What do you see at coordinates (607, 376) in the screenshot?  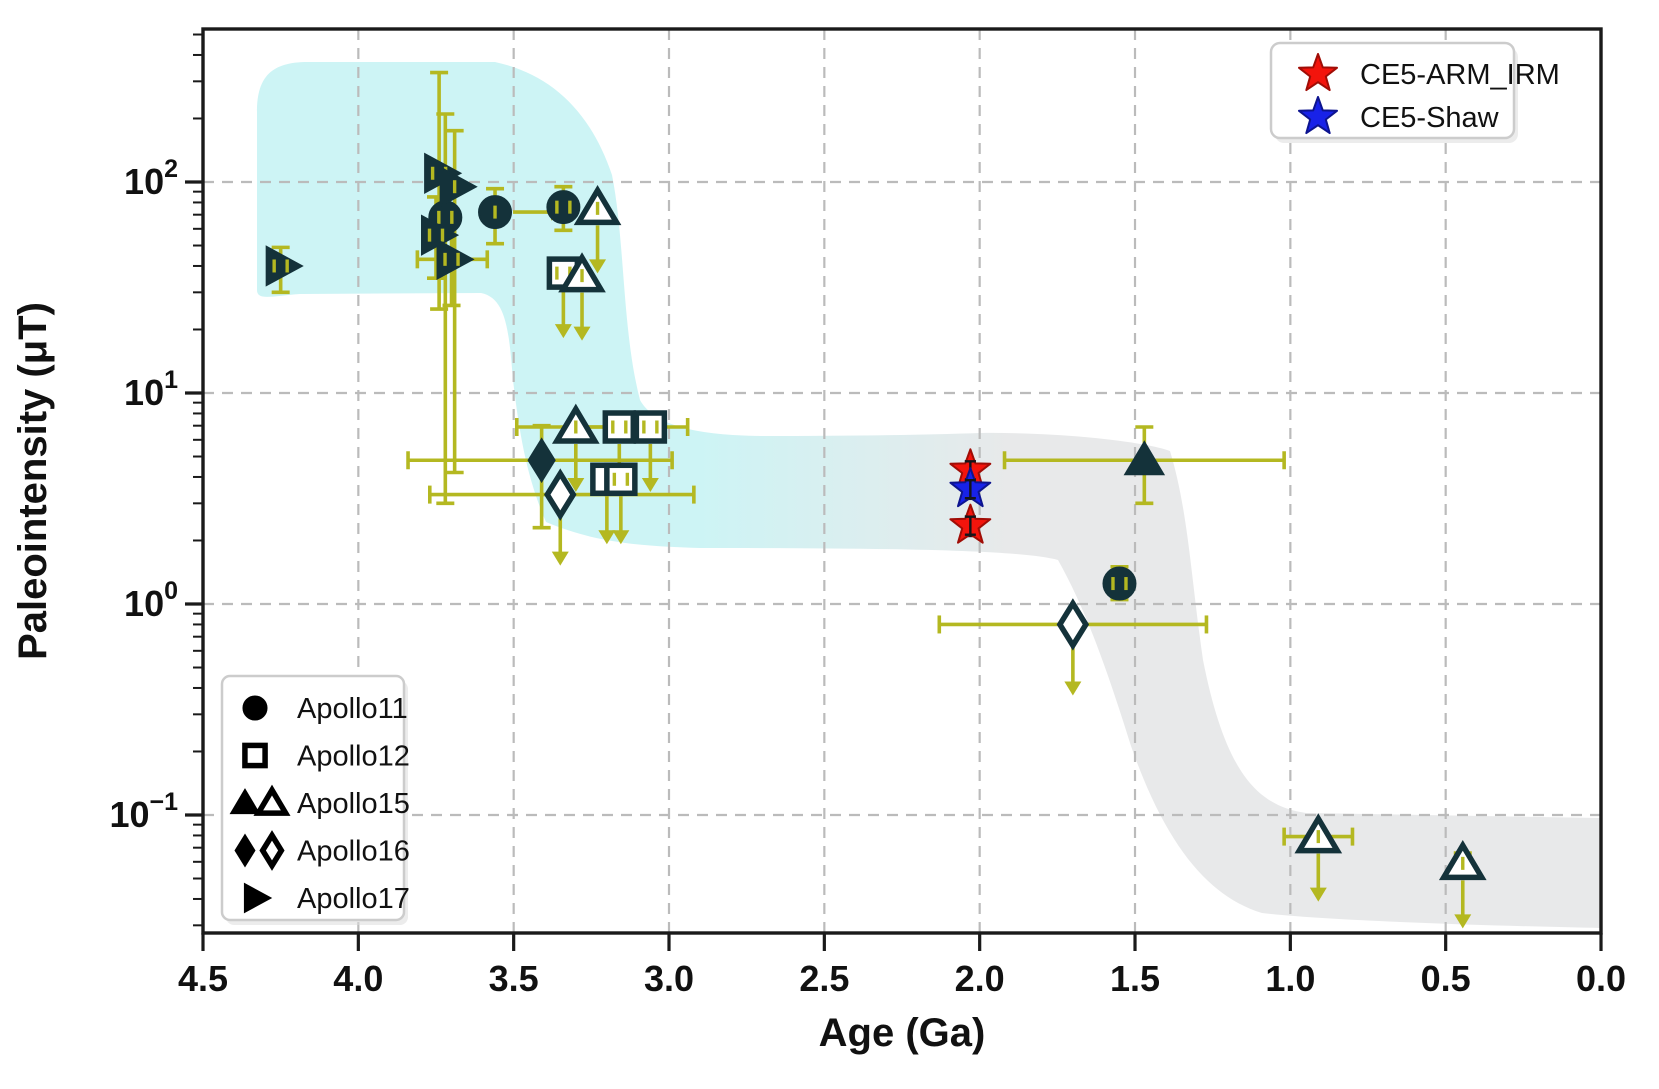 I see `series-Apollo12` at bounding box center [607, 376].